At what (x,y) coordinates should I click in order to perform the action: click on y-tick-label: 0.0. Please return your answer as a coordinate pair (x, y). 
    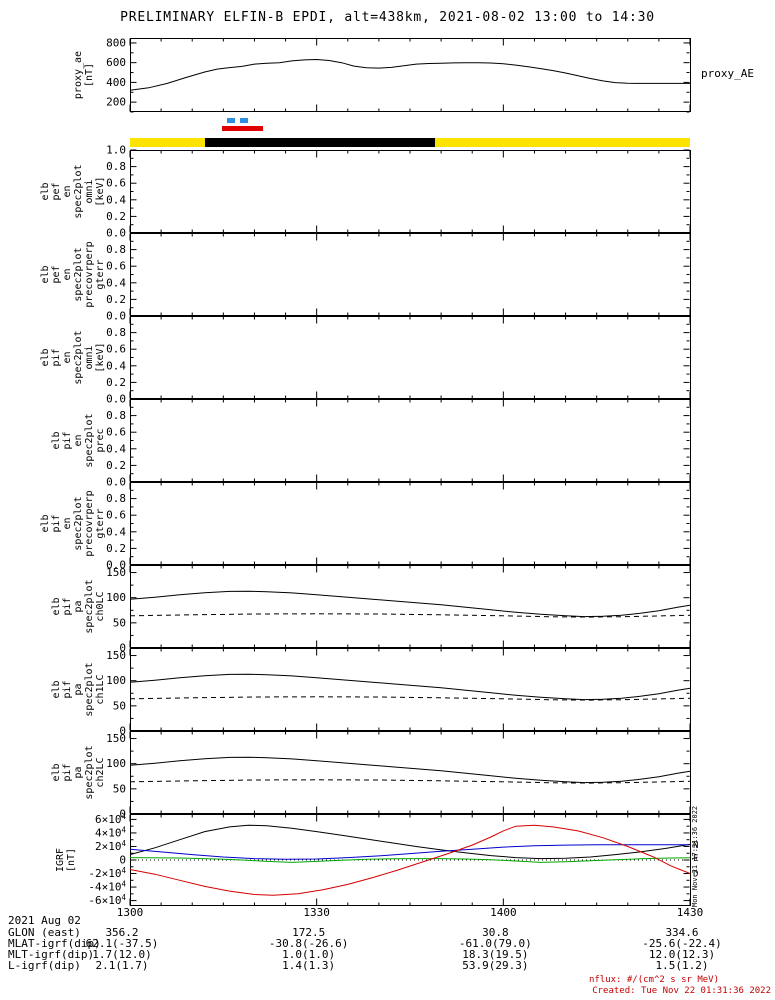
    Looking at the image, I should click on (116, 316).